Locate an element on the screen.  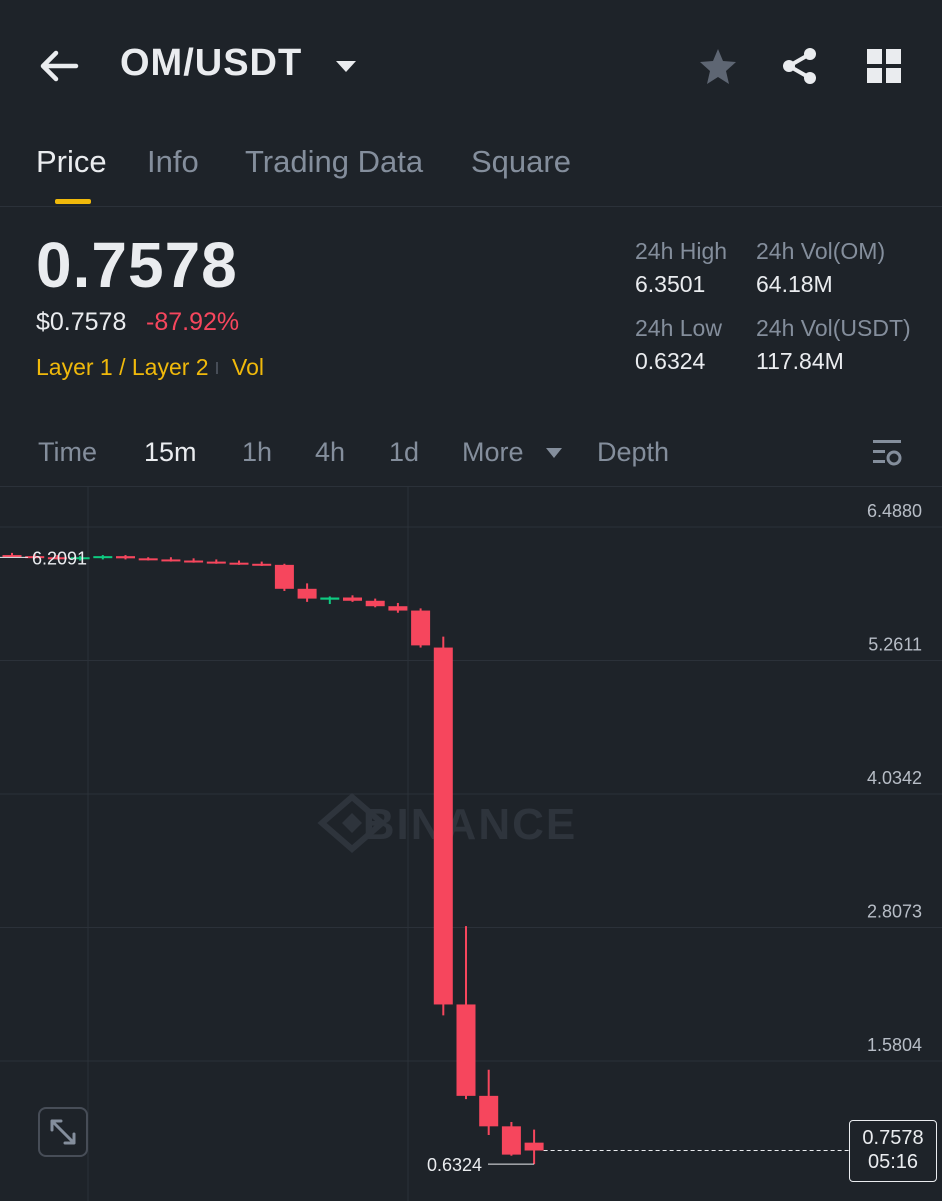
y-tick-label: 5.2611 is located at coordinates (895, 645).